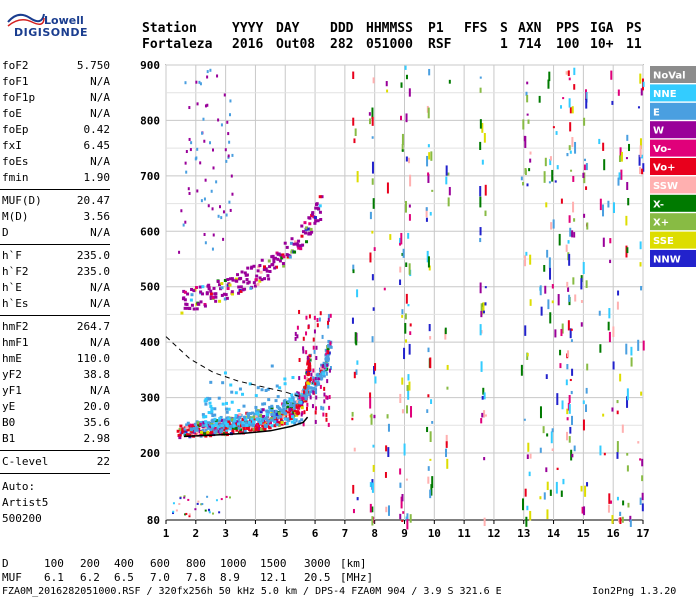 This screenshot has height=600, width=700. Describe the element at coordinates (12, 390) in the screenshot. I see `param-name: yF1` at that location.